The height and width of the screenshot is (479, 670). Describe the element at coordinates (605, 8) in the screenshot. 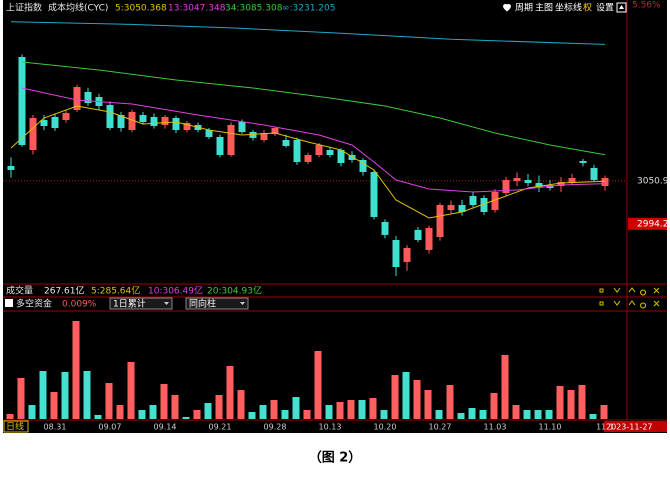

I see `toolbar-button: 设置` at that location.